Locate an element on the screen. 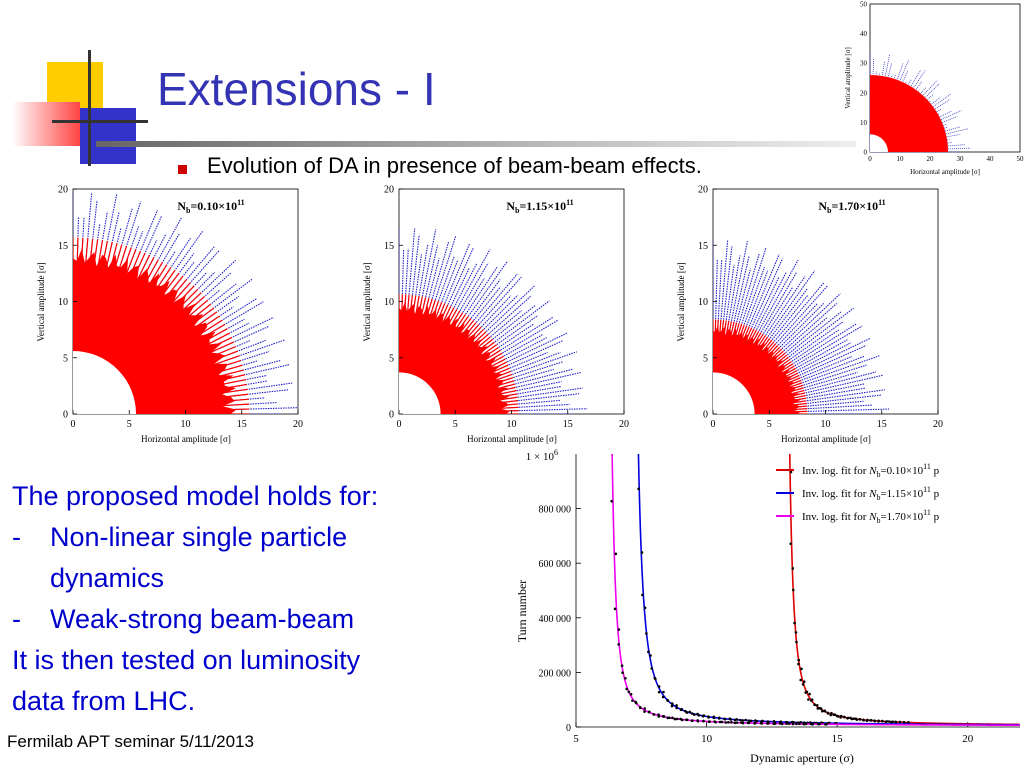 The image size is (1024, 768). inset-x-tick-label: 10 is located at coordinates (901, 159).